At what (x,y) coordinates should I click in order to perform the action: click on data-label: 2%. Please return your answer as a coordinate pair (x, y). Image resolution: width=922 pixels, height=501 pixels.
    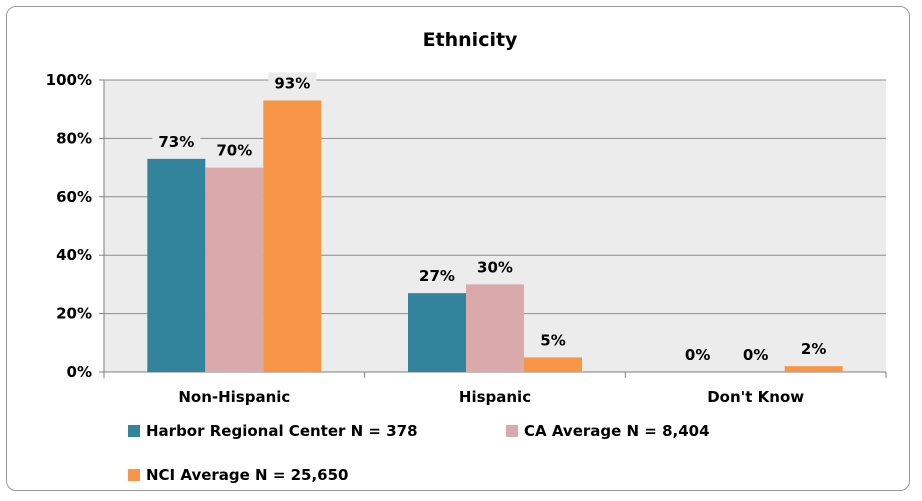
    Looking at the image, I should click on (813, 349).